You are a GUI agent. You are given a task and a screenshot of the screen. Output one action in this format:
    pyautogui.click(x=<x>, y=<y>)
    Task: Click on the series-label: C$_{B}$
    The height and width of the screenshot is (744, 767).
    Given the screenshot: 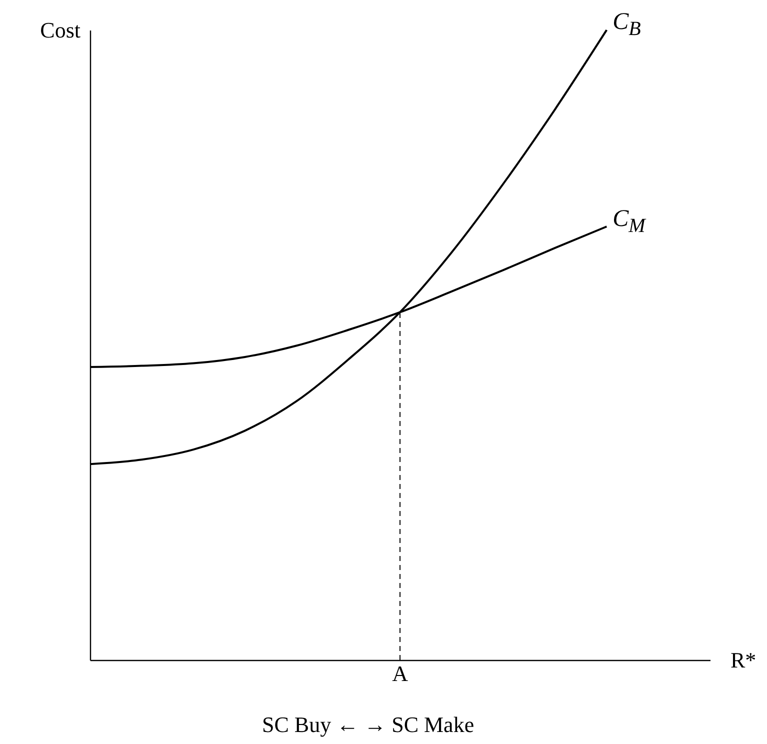 What is the action you would take?
    pyautogui.click(x=626, y=24)
    